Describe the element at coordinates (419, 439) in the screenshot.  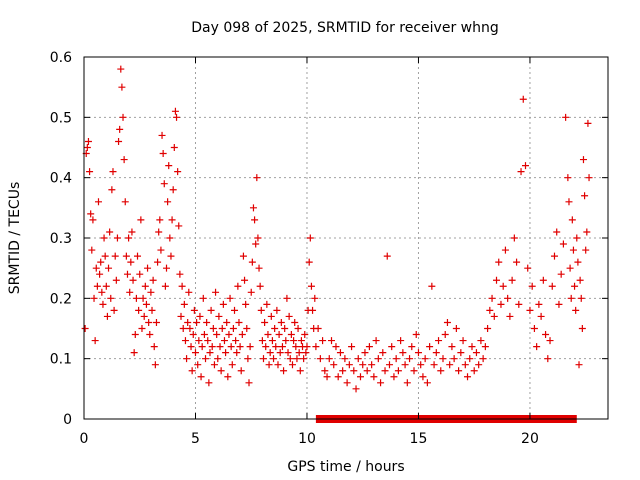
I see `x-tick-label: 15` at that location.